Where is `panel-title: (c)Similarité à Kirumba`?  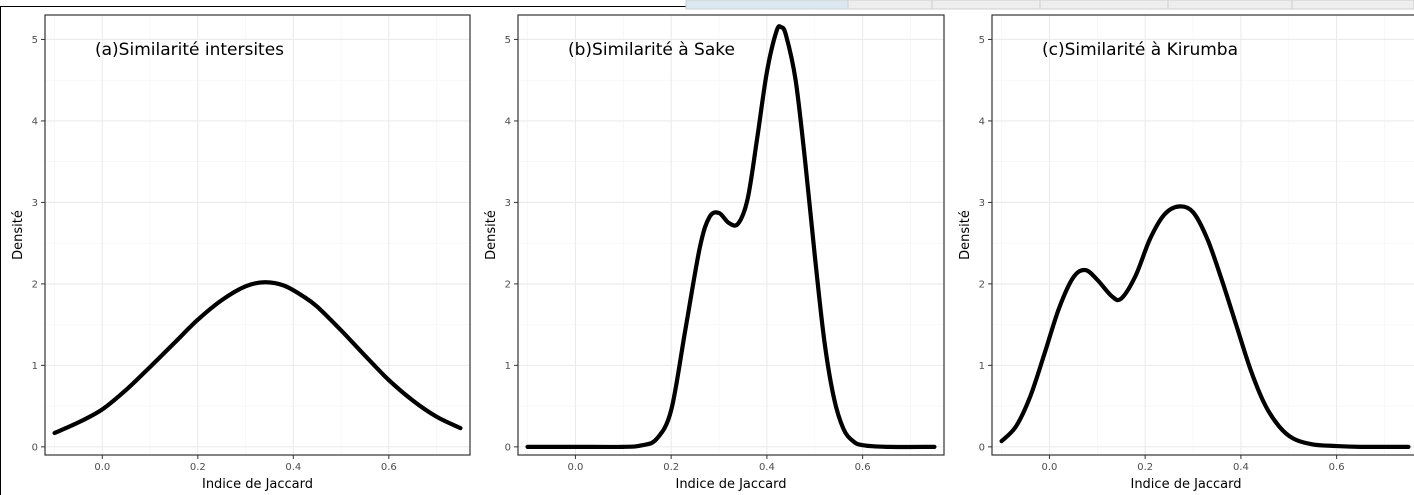 panel-title: (c)Similarité à Kirumba is located at coordinates (1140, 50).